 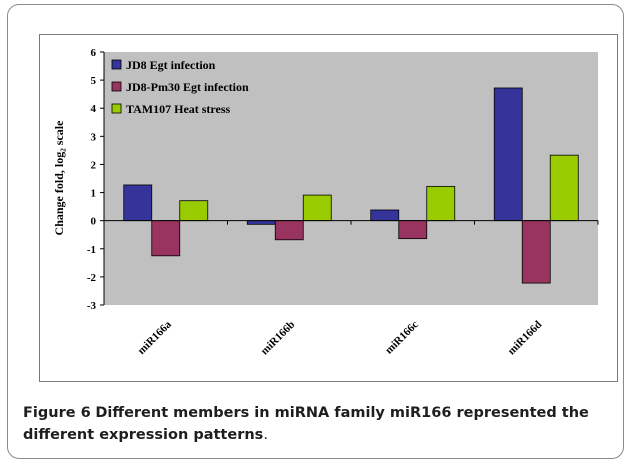 I want to click on y-tick-label: 3, so click(x=94, y=137).